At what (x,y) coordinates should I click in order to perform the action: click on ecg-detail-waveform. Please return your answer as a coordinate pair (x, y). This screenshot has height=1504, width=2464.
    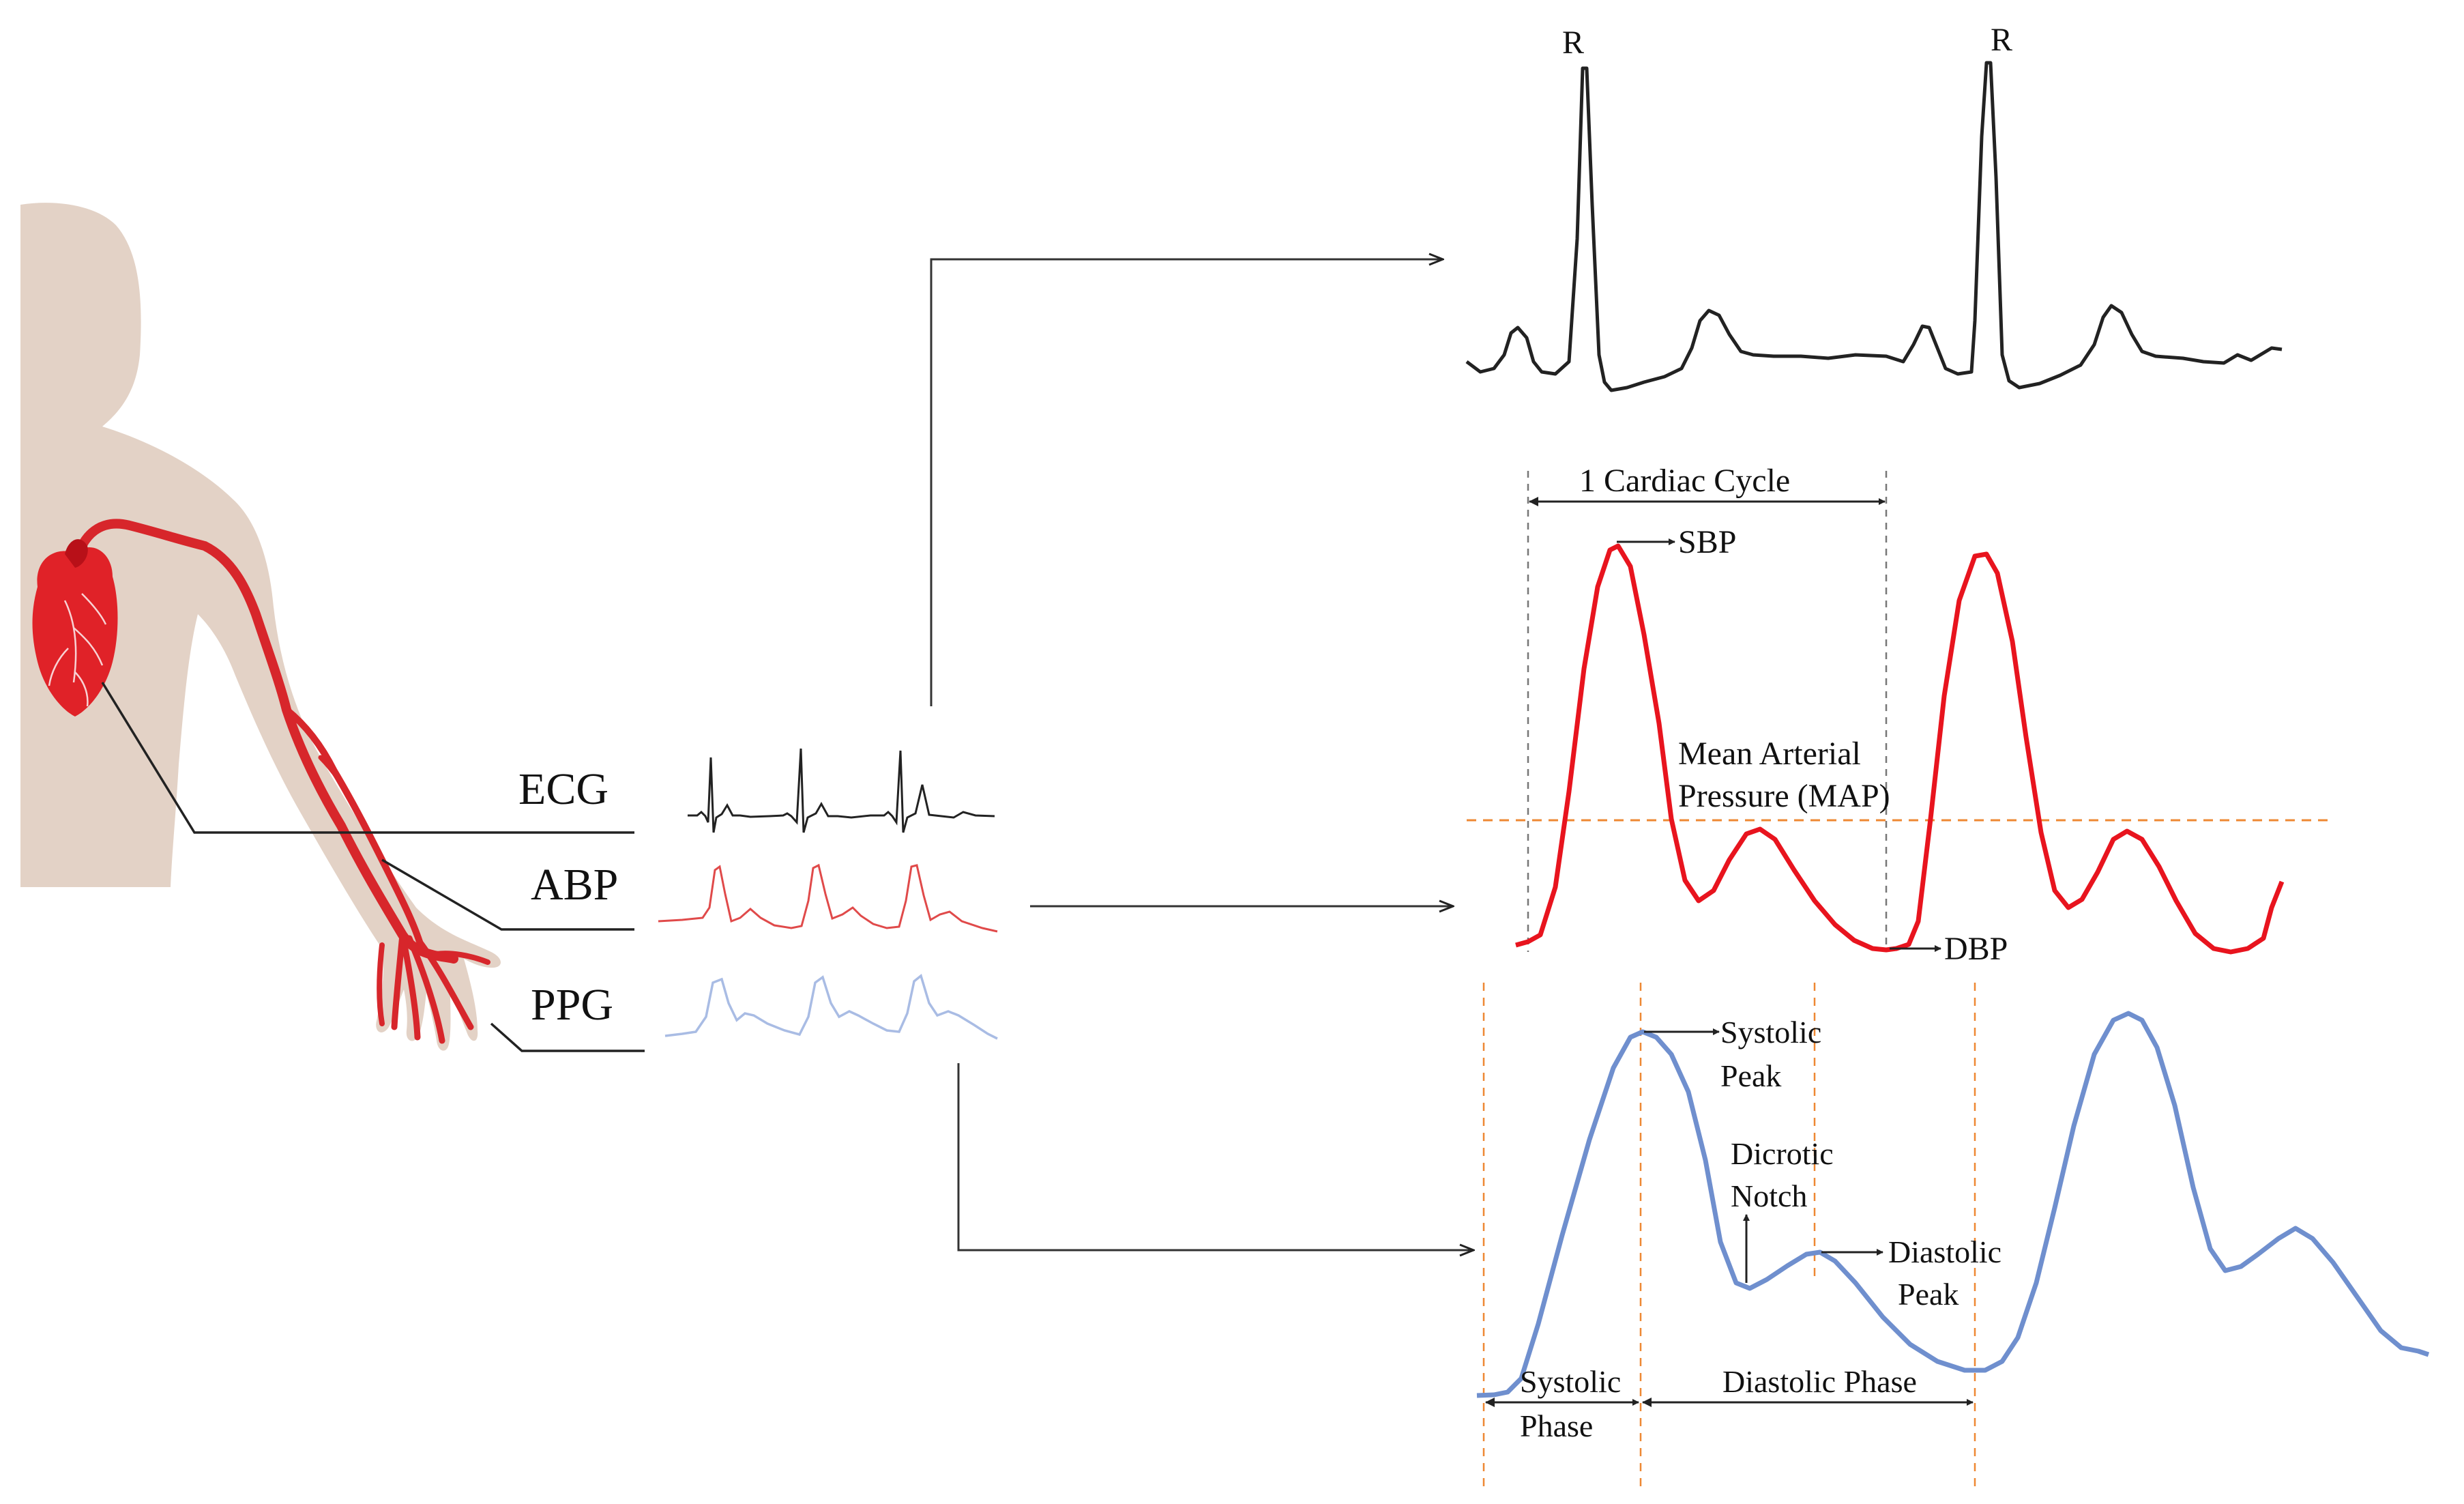
    Looking at the image, I should click on (1874, 226).